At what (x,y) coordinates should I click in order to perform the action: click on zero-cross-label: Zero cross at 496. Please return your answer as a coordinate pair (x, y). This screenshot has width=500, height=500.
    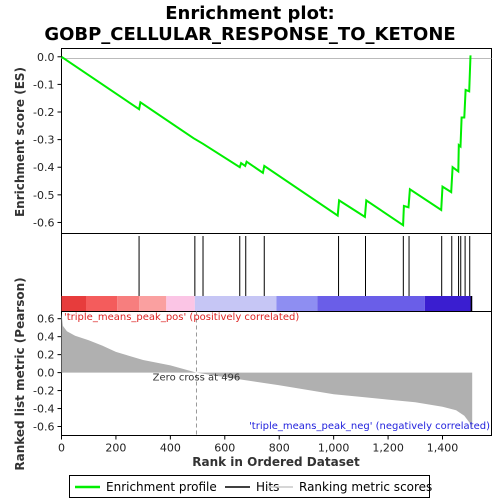
    Looking at the image, I should click on (197, 378).